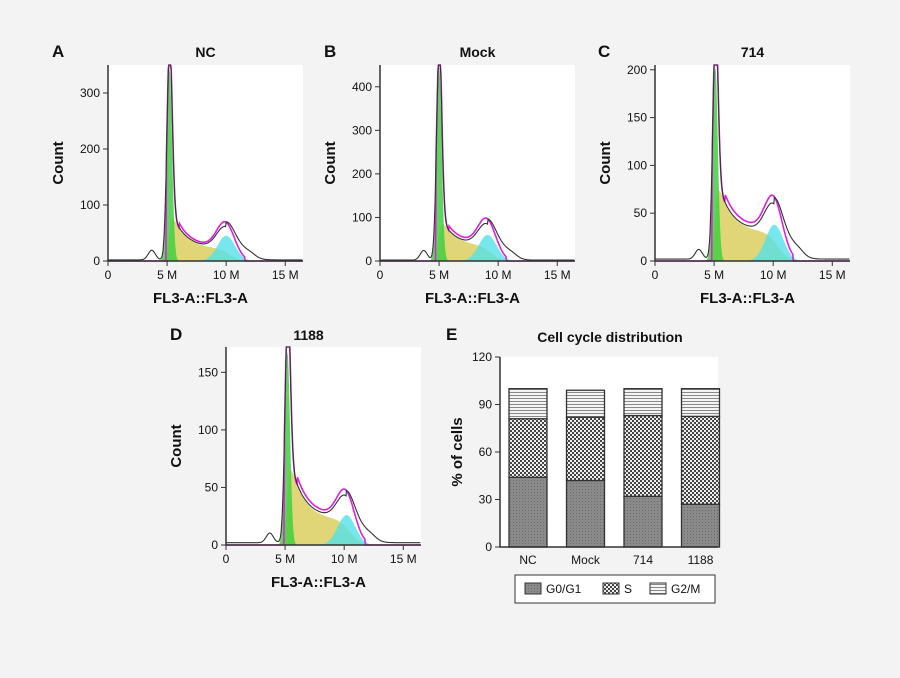 The image size is (900, 678). What do you see at coordinates (609, 337) in the screenshot?
I see `chart-title: Cell cycle distribution` at bounding box center [609, 337].